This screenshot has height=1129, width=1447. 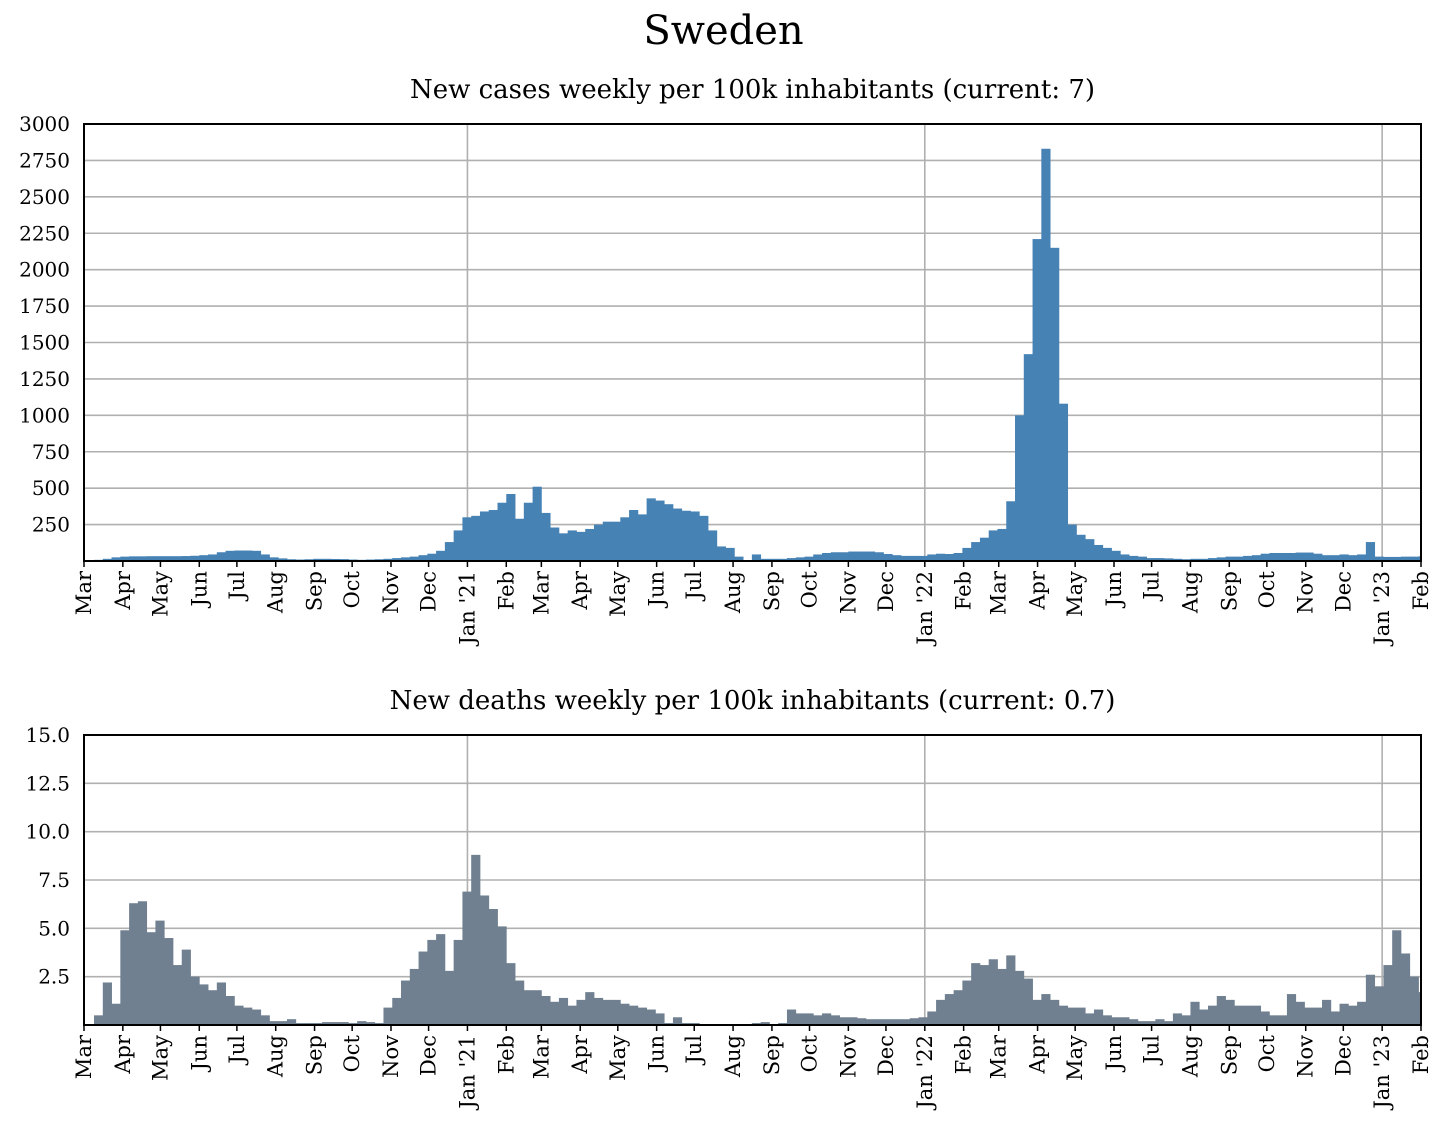 I want to click on deaths-x-tick-label: Jun, so click(x=1114, y=1053).